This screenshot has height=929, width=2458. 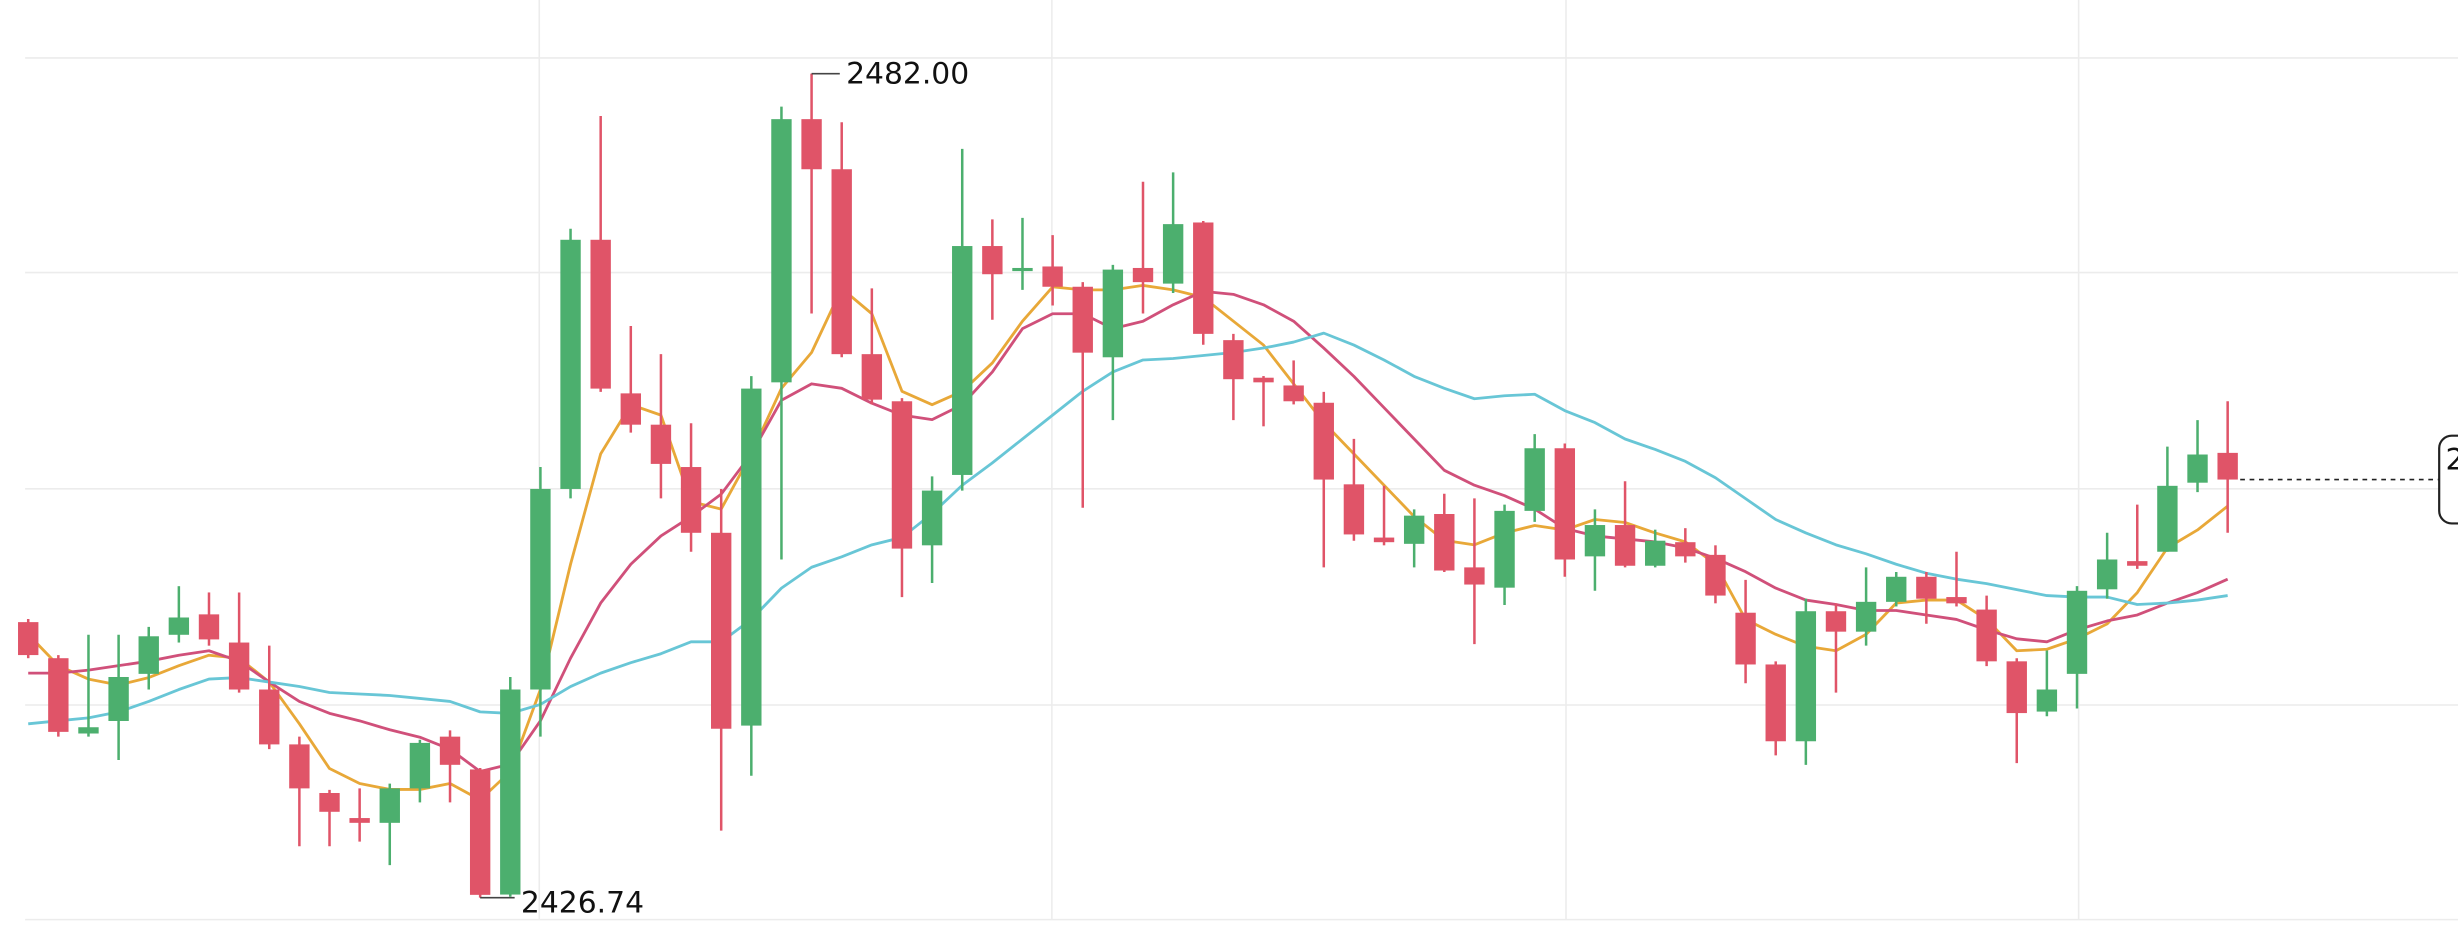 I want to click on last-price-label: 2, so click(x=2451, y=459).